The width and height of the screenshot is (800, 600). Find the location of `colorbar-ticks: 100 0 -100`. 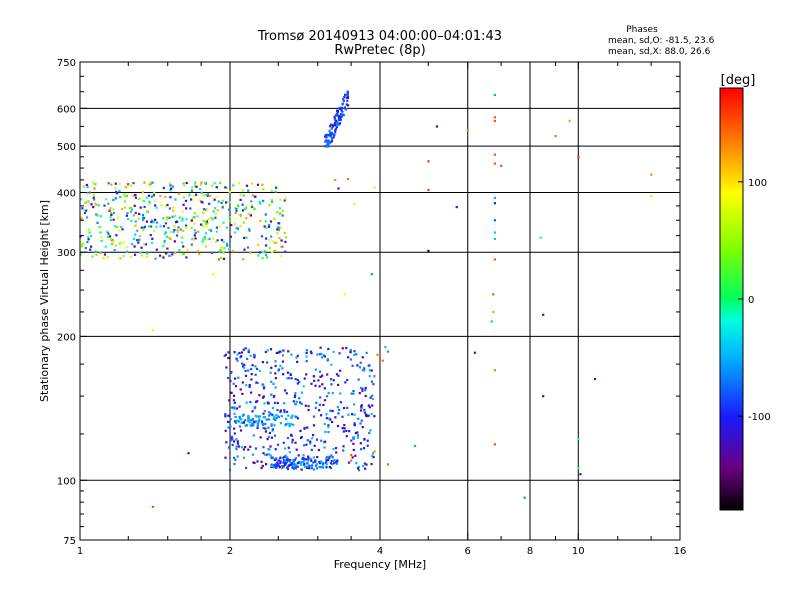

colorbar-ticks: 100 0 -100 is located at coordinates (754, 300).